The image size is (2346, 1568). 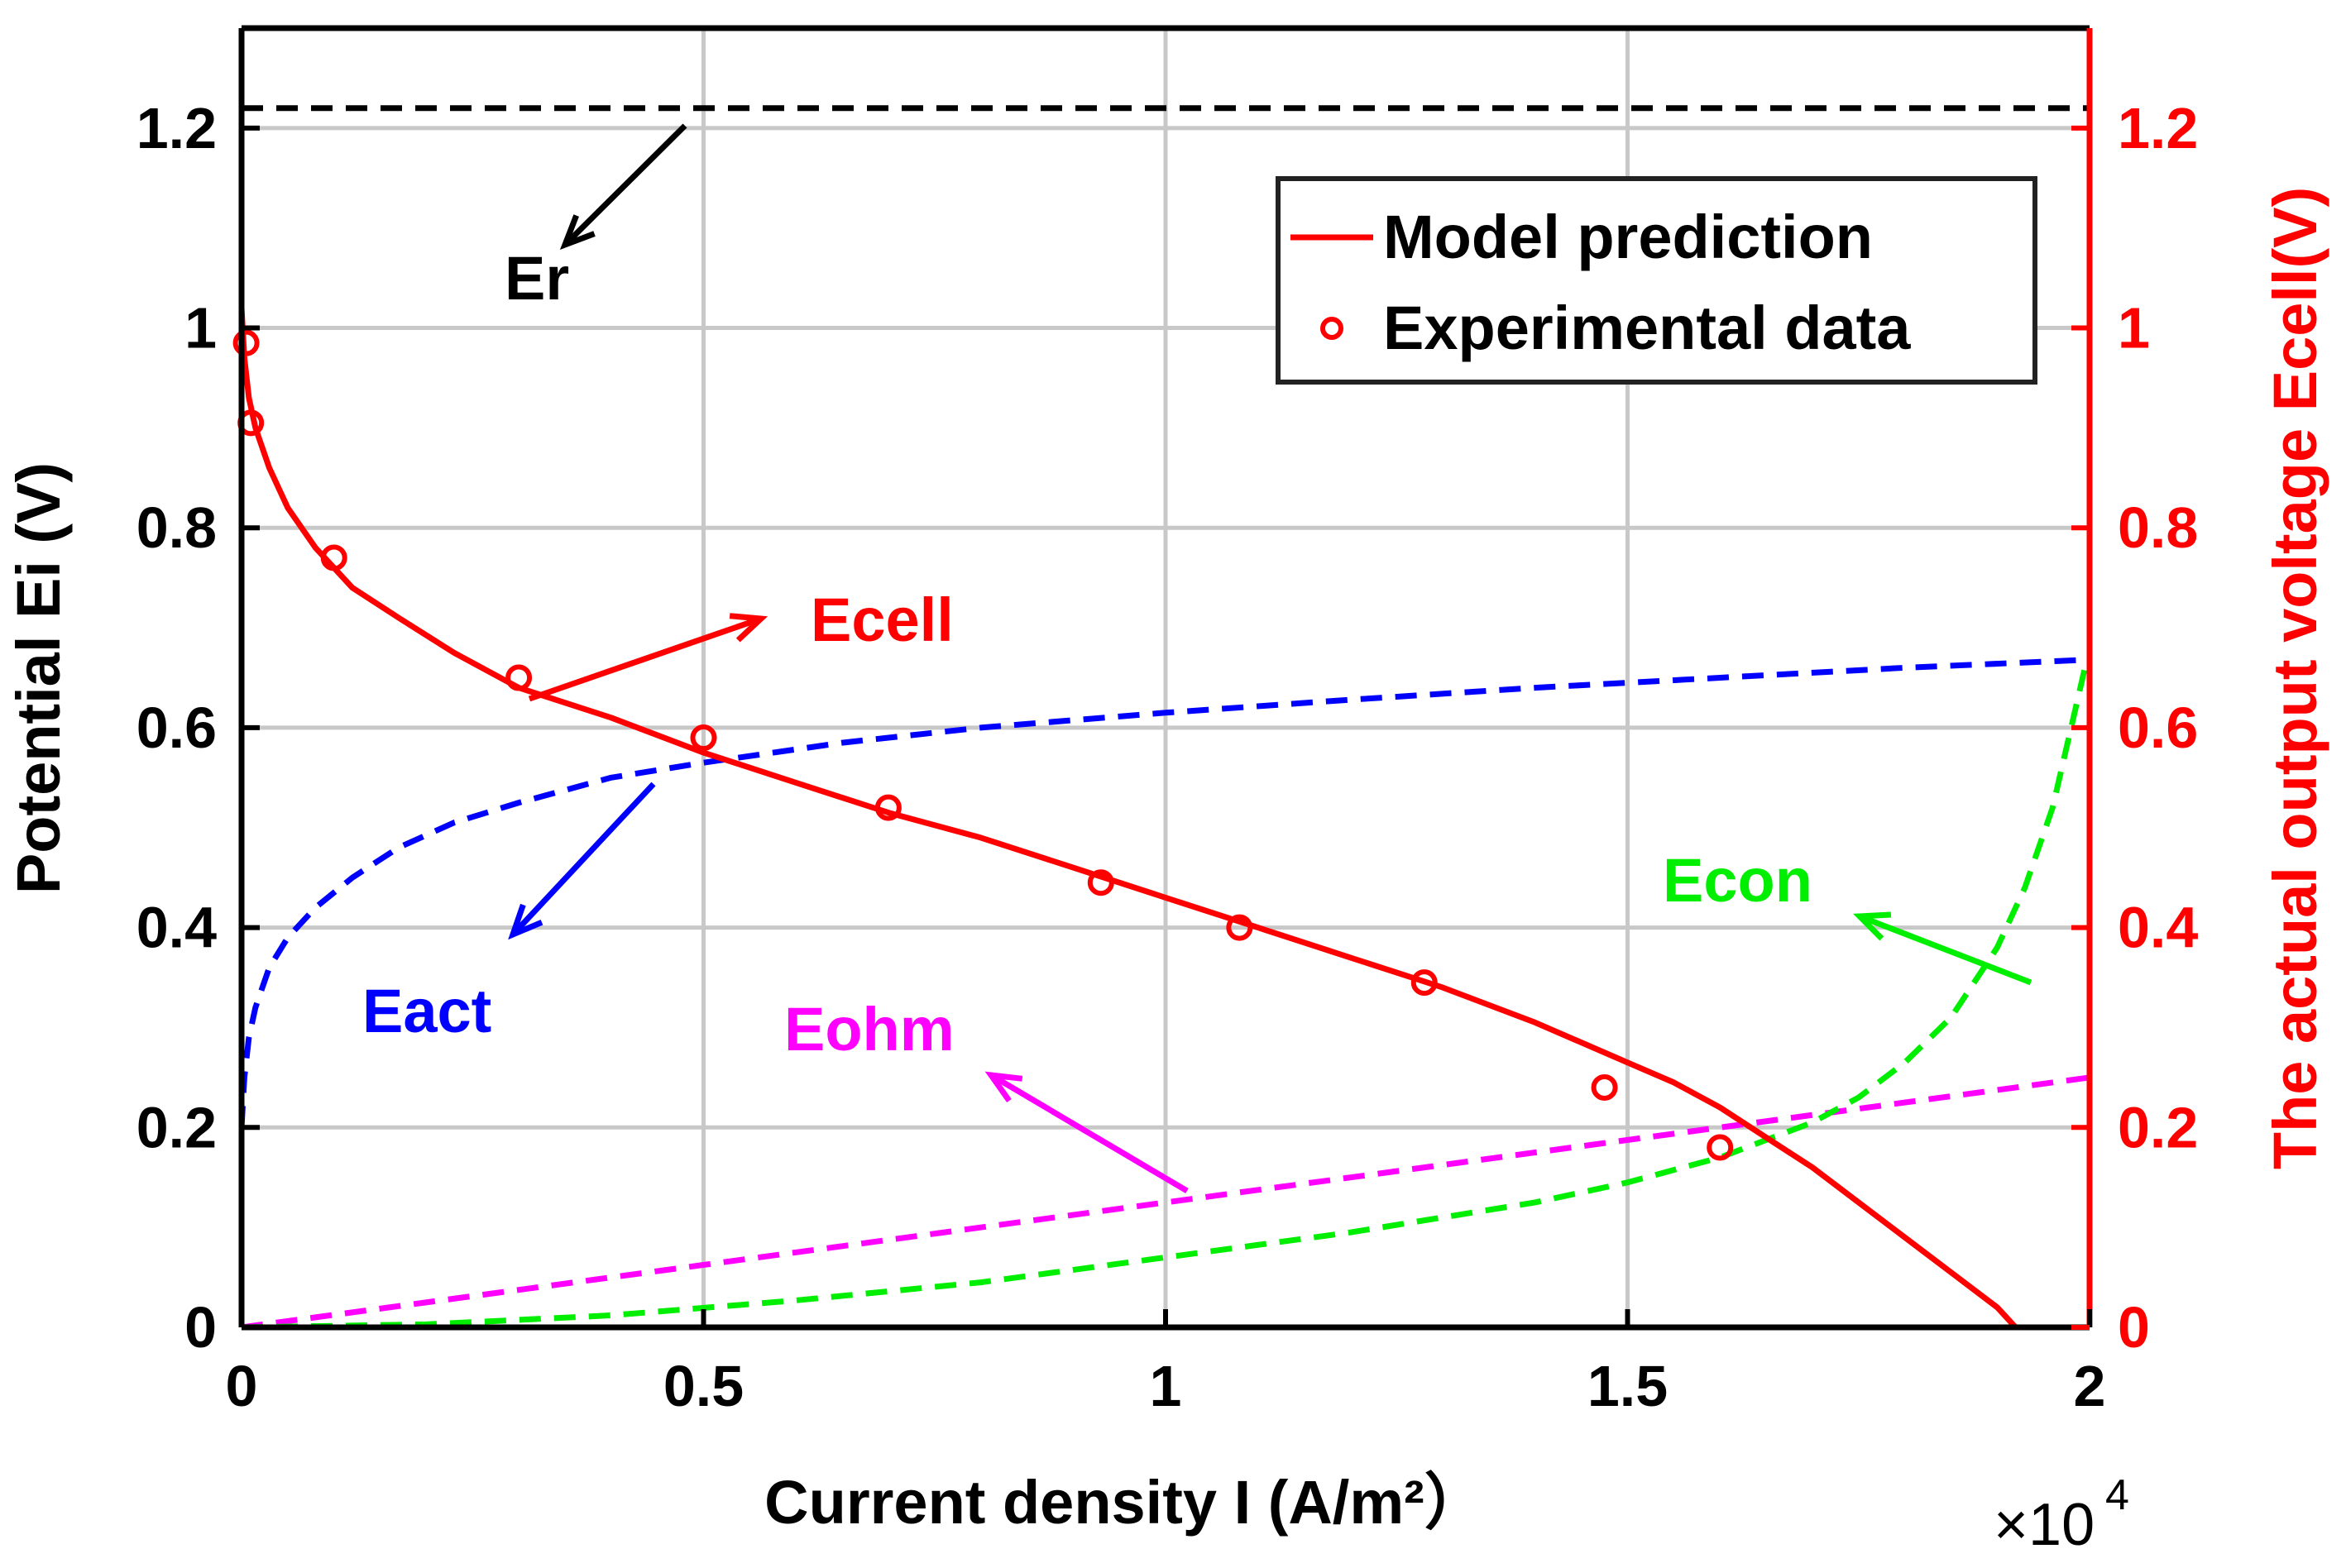 What do you see at coordinates (2090, 1386) in the screenshot?
I see `x-tick-label: 2` at bounding box center [2090, 1386].